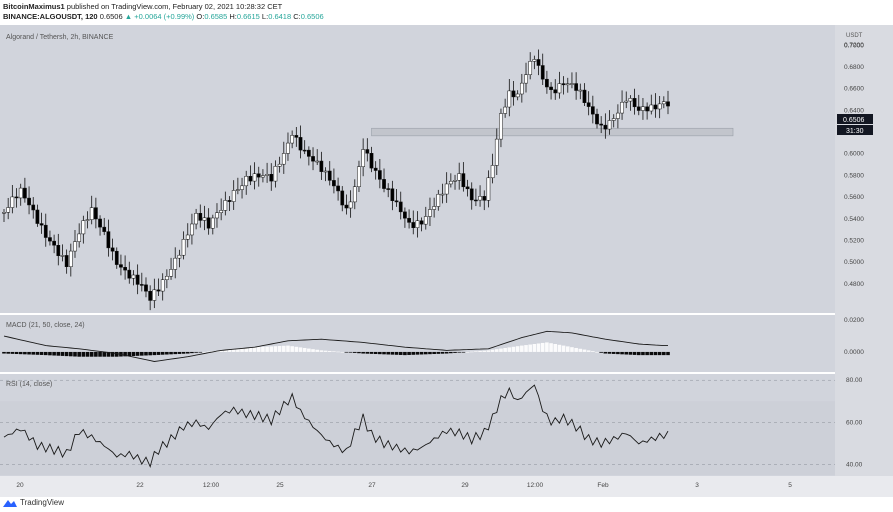 The height and width of the screenshot is (512, 893). I want to click on high-value: 0.6615, so click(248, 16).